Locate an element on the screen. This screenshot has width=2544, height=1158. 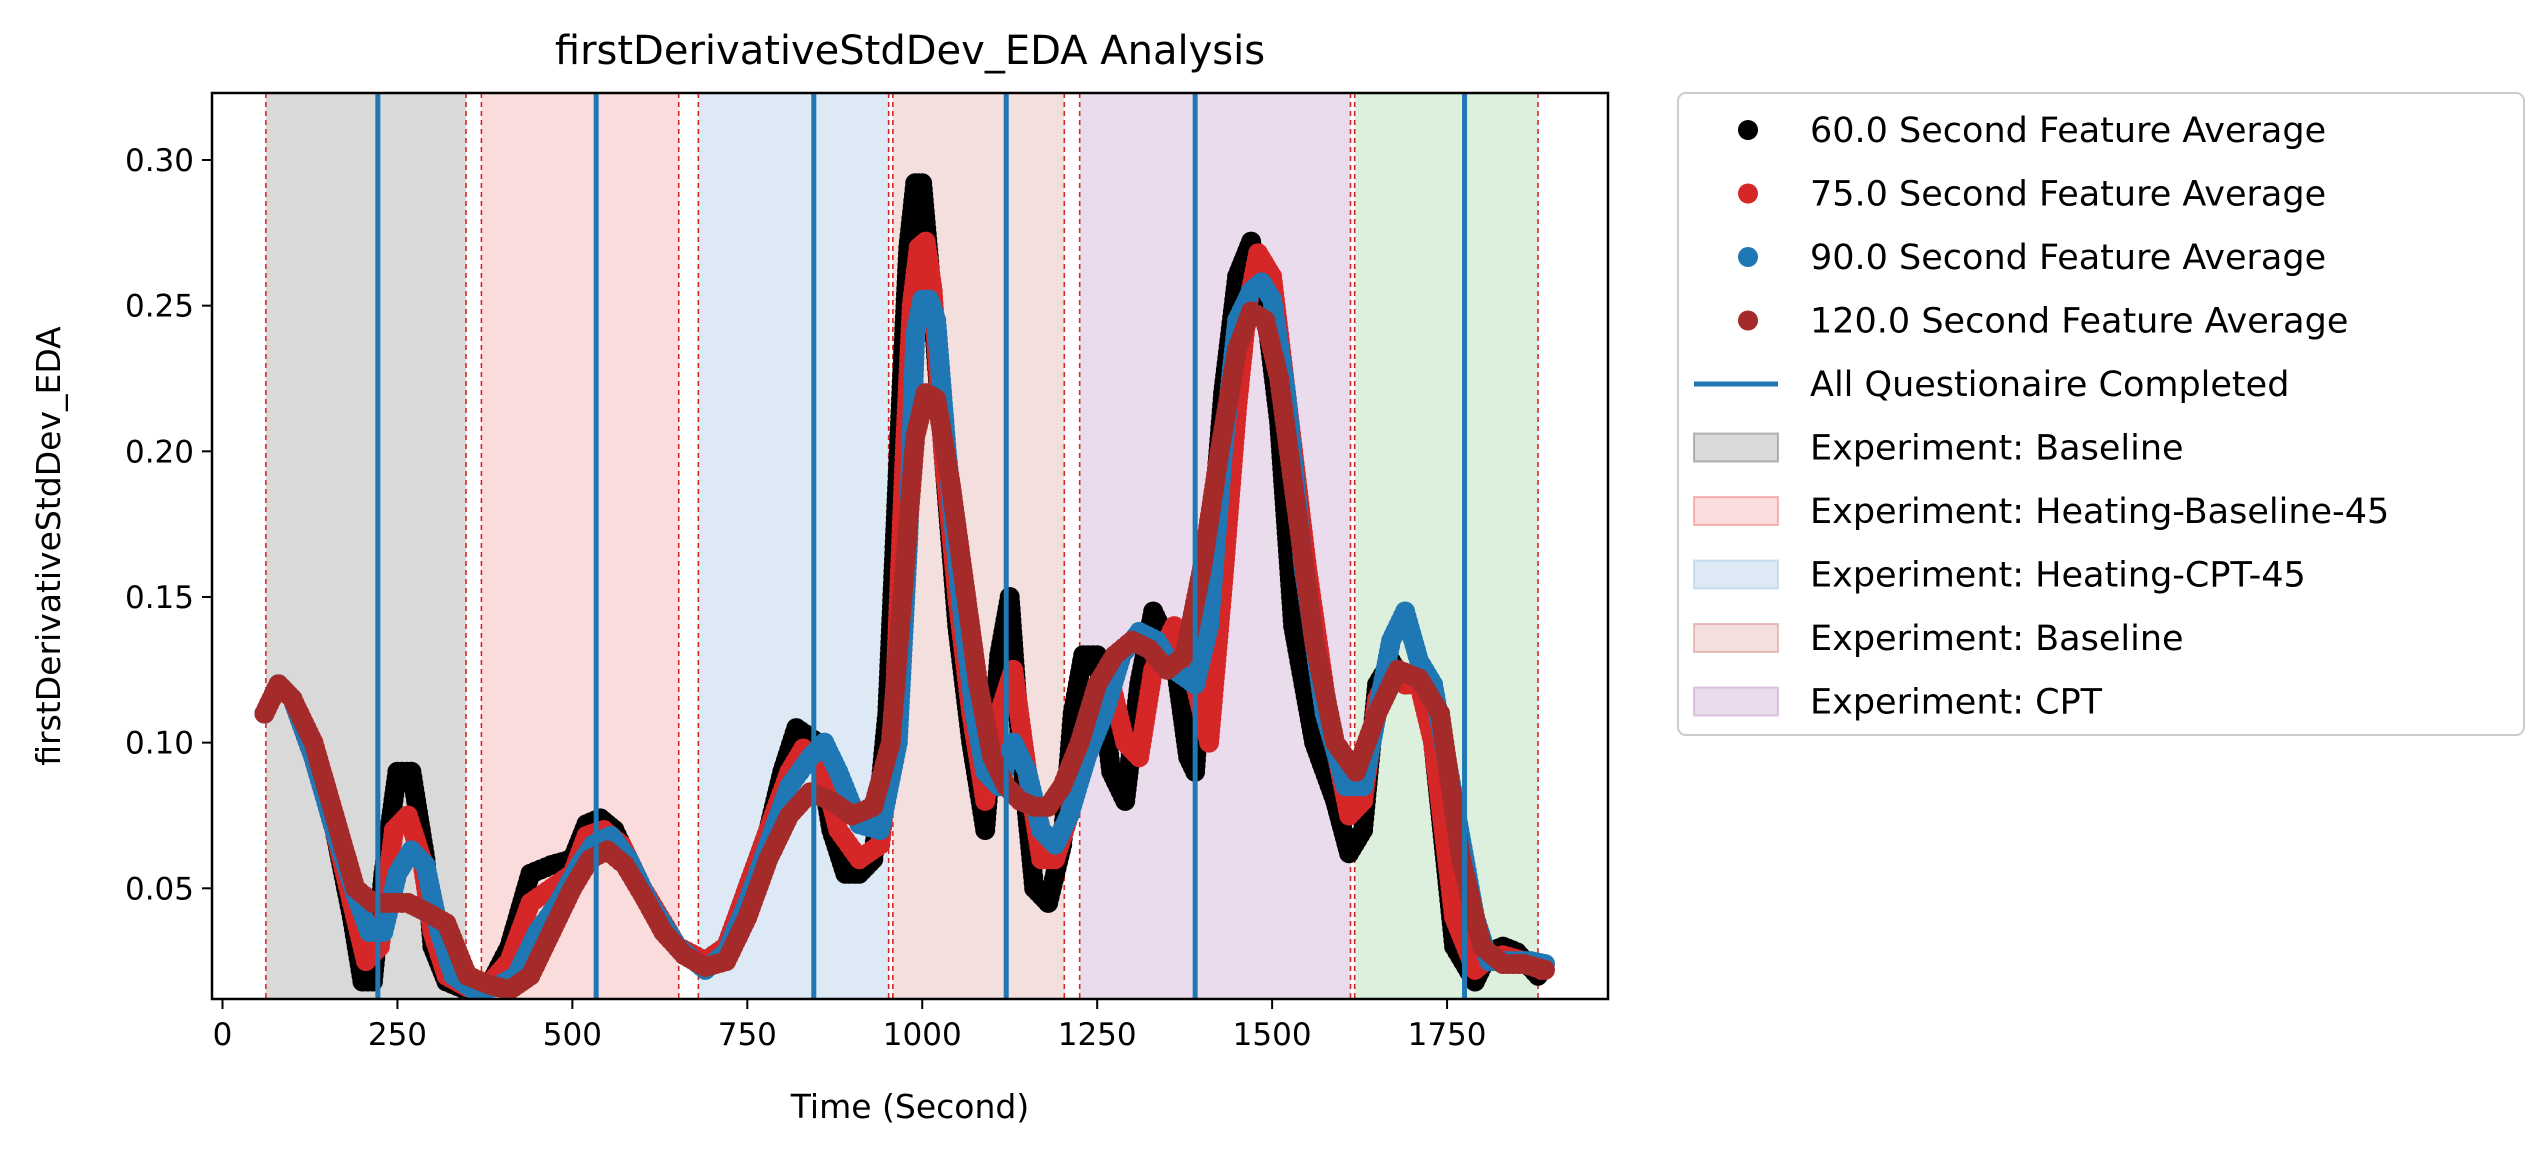
x-axis-label: Time (Second) is located at coordinates (909, 1106).